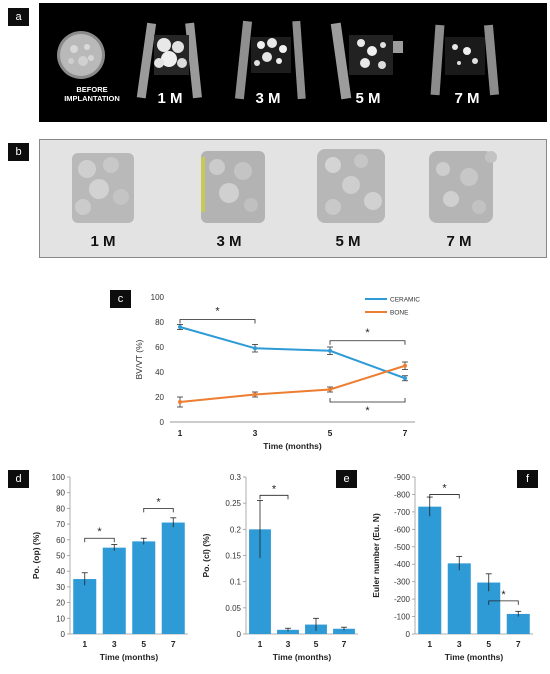 The height and width of the screenshot is (674, 550). I want to click on y-tick-label: 10, so click(60, 618).